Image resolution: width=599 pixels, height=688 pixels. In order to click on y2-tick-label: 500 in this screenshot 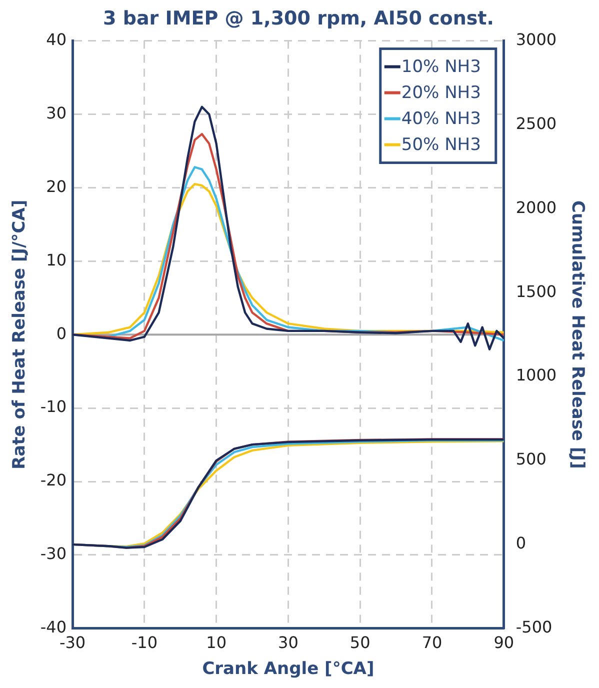, I will do `click(531, 459)`.